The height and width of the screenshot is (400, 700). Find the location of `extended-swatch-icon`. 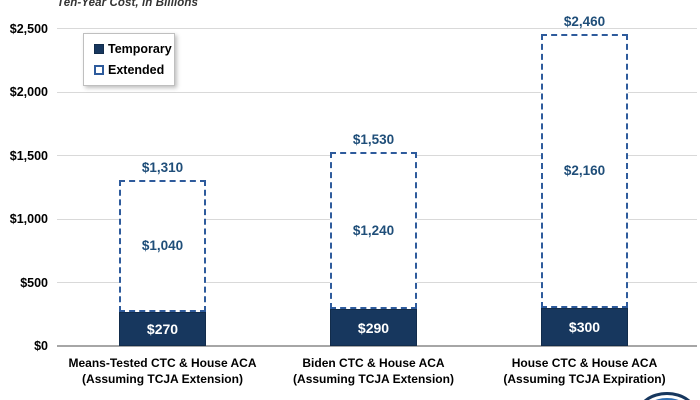

extended-swatch-icon is located at coordinates (99, 70).